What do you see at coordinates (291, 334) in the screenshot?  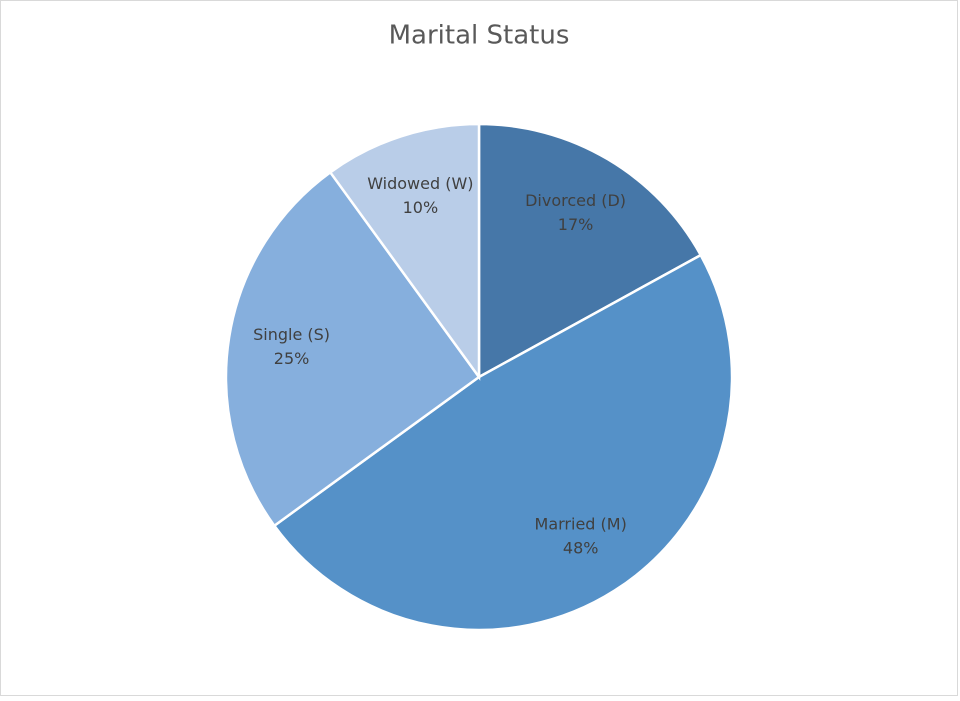 I see `slice-name: Single (S)` at bounding box center [291, 334].